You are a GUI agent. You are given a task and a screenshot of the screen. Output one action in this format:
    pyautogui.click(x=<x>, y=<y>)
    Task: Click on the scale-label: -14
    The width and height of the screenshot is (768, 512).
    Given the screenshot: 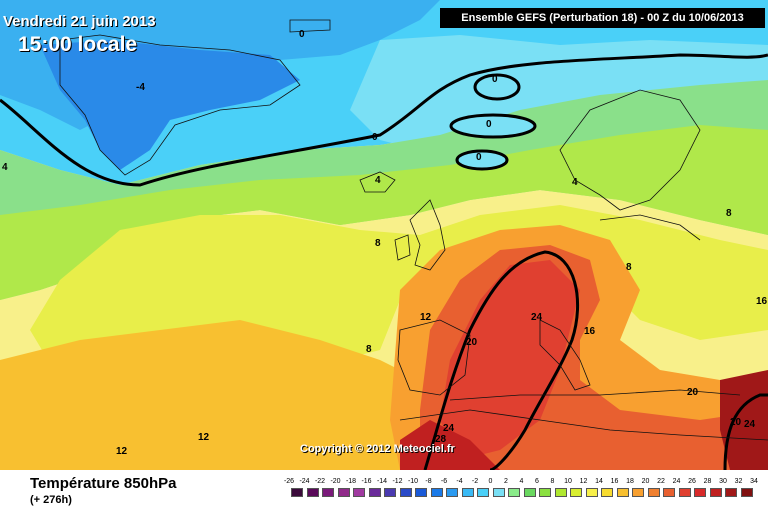 What is the action you would take?
    pyautogui.click(x=382, y=481)
    